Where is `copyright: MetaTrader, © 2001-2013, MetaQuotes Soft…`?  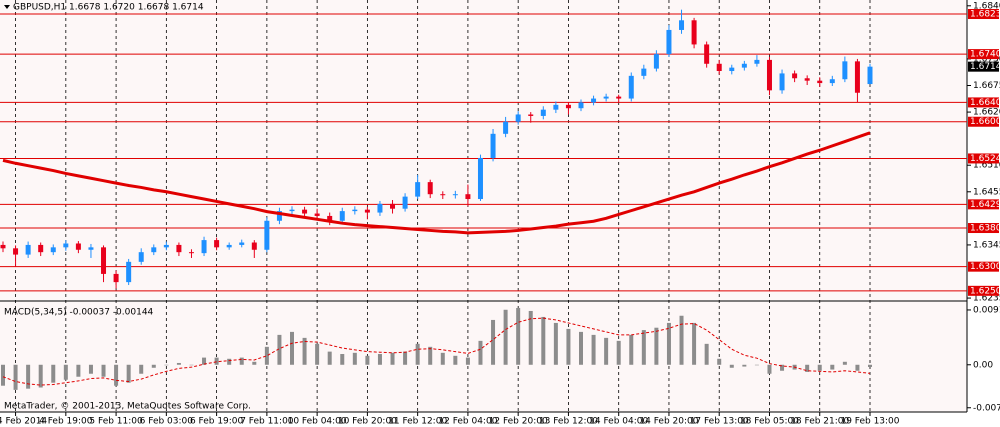
copyright: MetaTrader, © 2001-2013, MetaQuotes Soft… is located at coordinates (127, 407).